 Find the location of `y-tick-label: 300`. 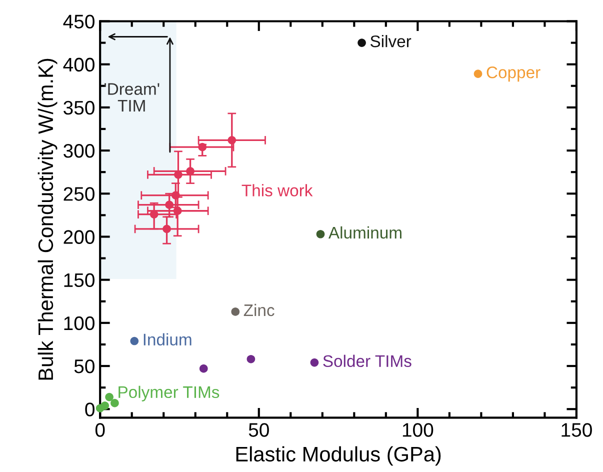

y-tick-label: 300 is located at coordinates (79, 151).